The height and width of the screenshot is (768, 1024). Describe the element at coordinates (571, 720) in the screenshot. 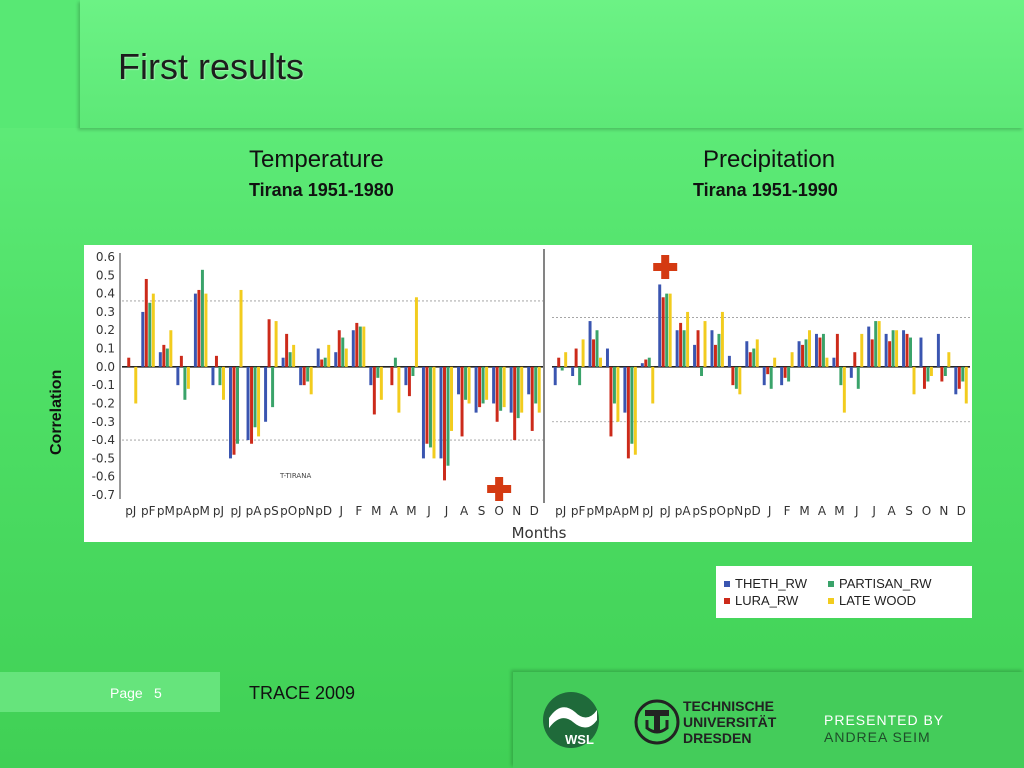

I see `wsl-logo-icon: WSL` at that location.